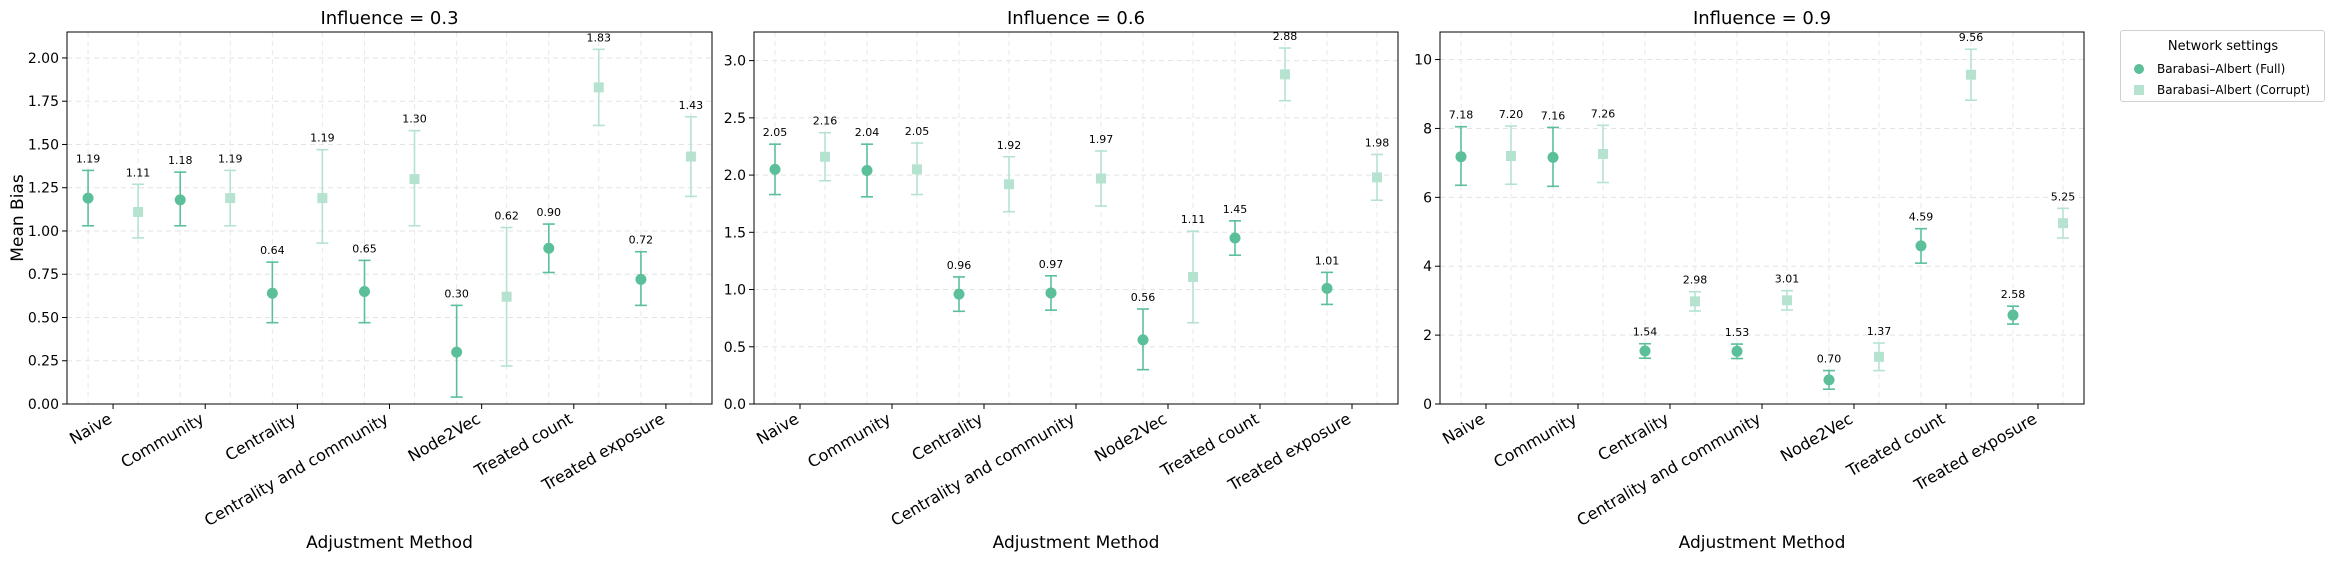 Image resolution: width=2332 pixels, height=564 pixels. What do you see at coordinates (1461, 115) in the screenshot?
I see `data-label: 7.18` at bounding box center [1461, 115].